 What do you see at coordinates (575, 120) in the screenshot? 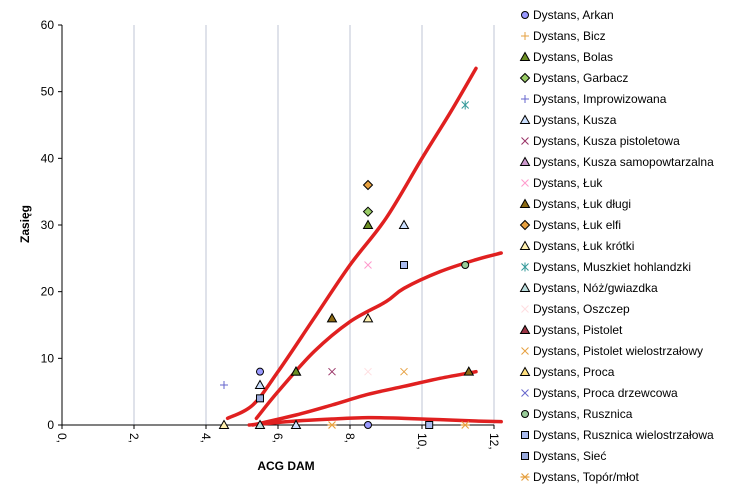
I see `legend-label: Dystans, Kusza` at bounding box center [575, 120].